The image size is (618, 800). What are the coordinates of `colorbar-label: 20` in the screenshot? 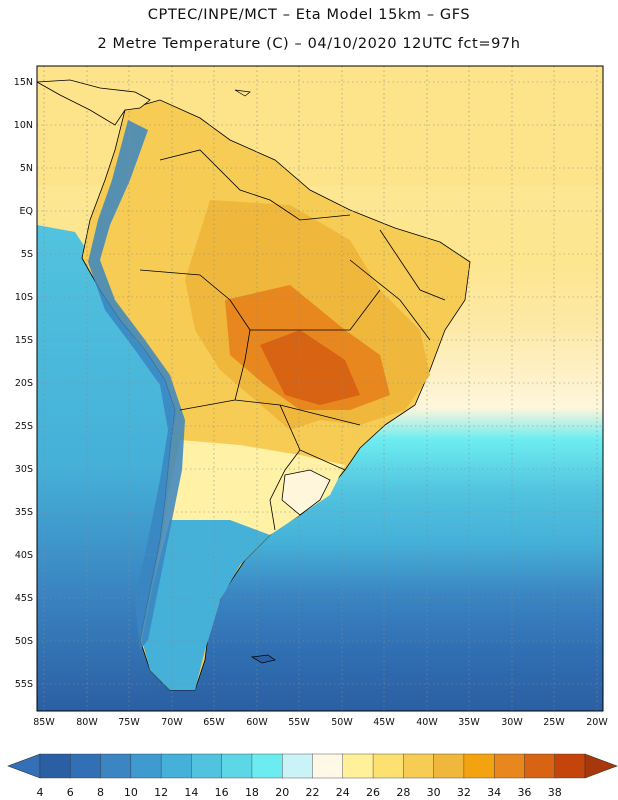 It's located at (282, 792).